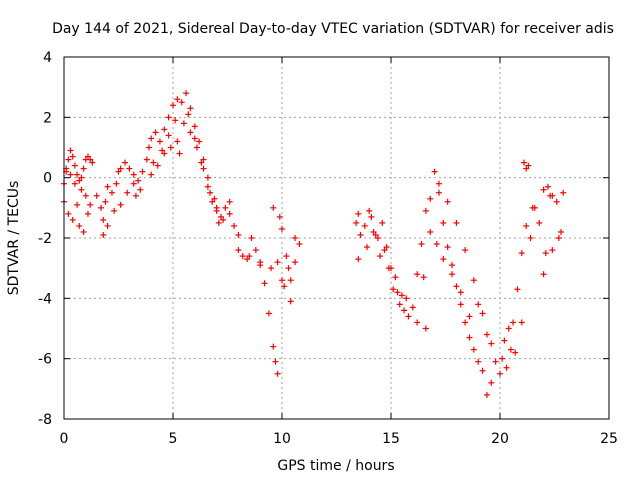 Image resolution: width=640 pixels, height=480 pixels. I want to click on x-tick-label: 25, so click(609, 439).